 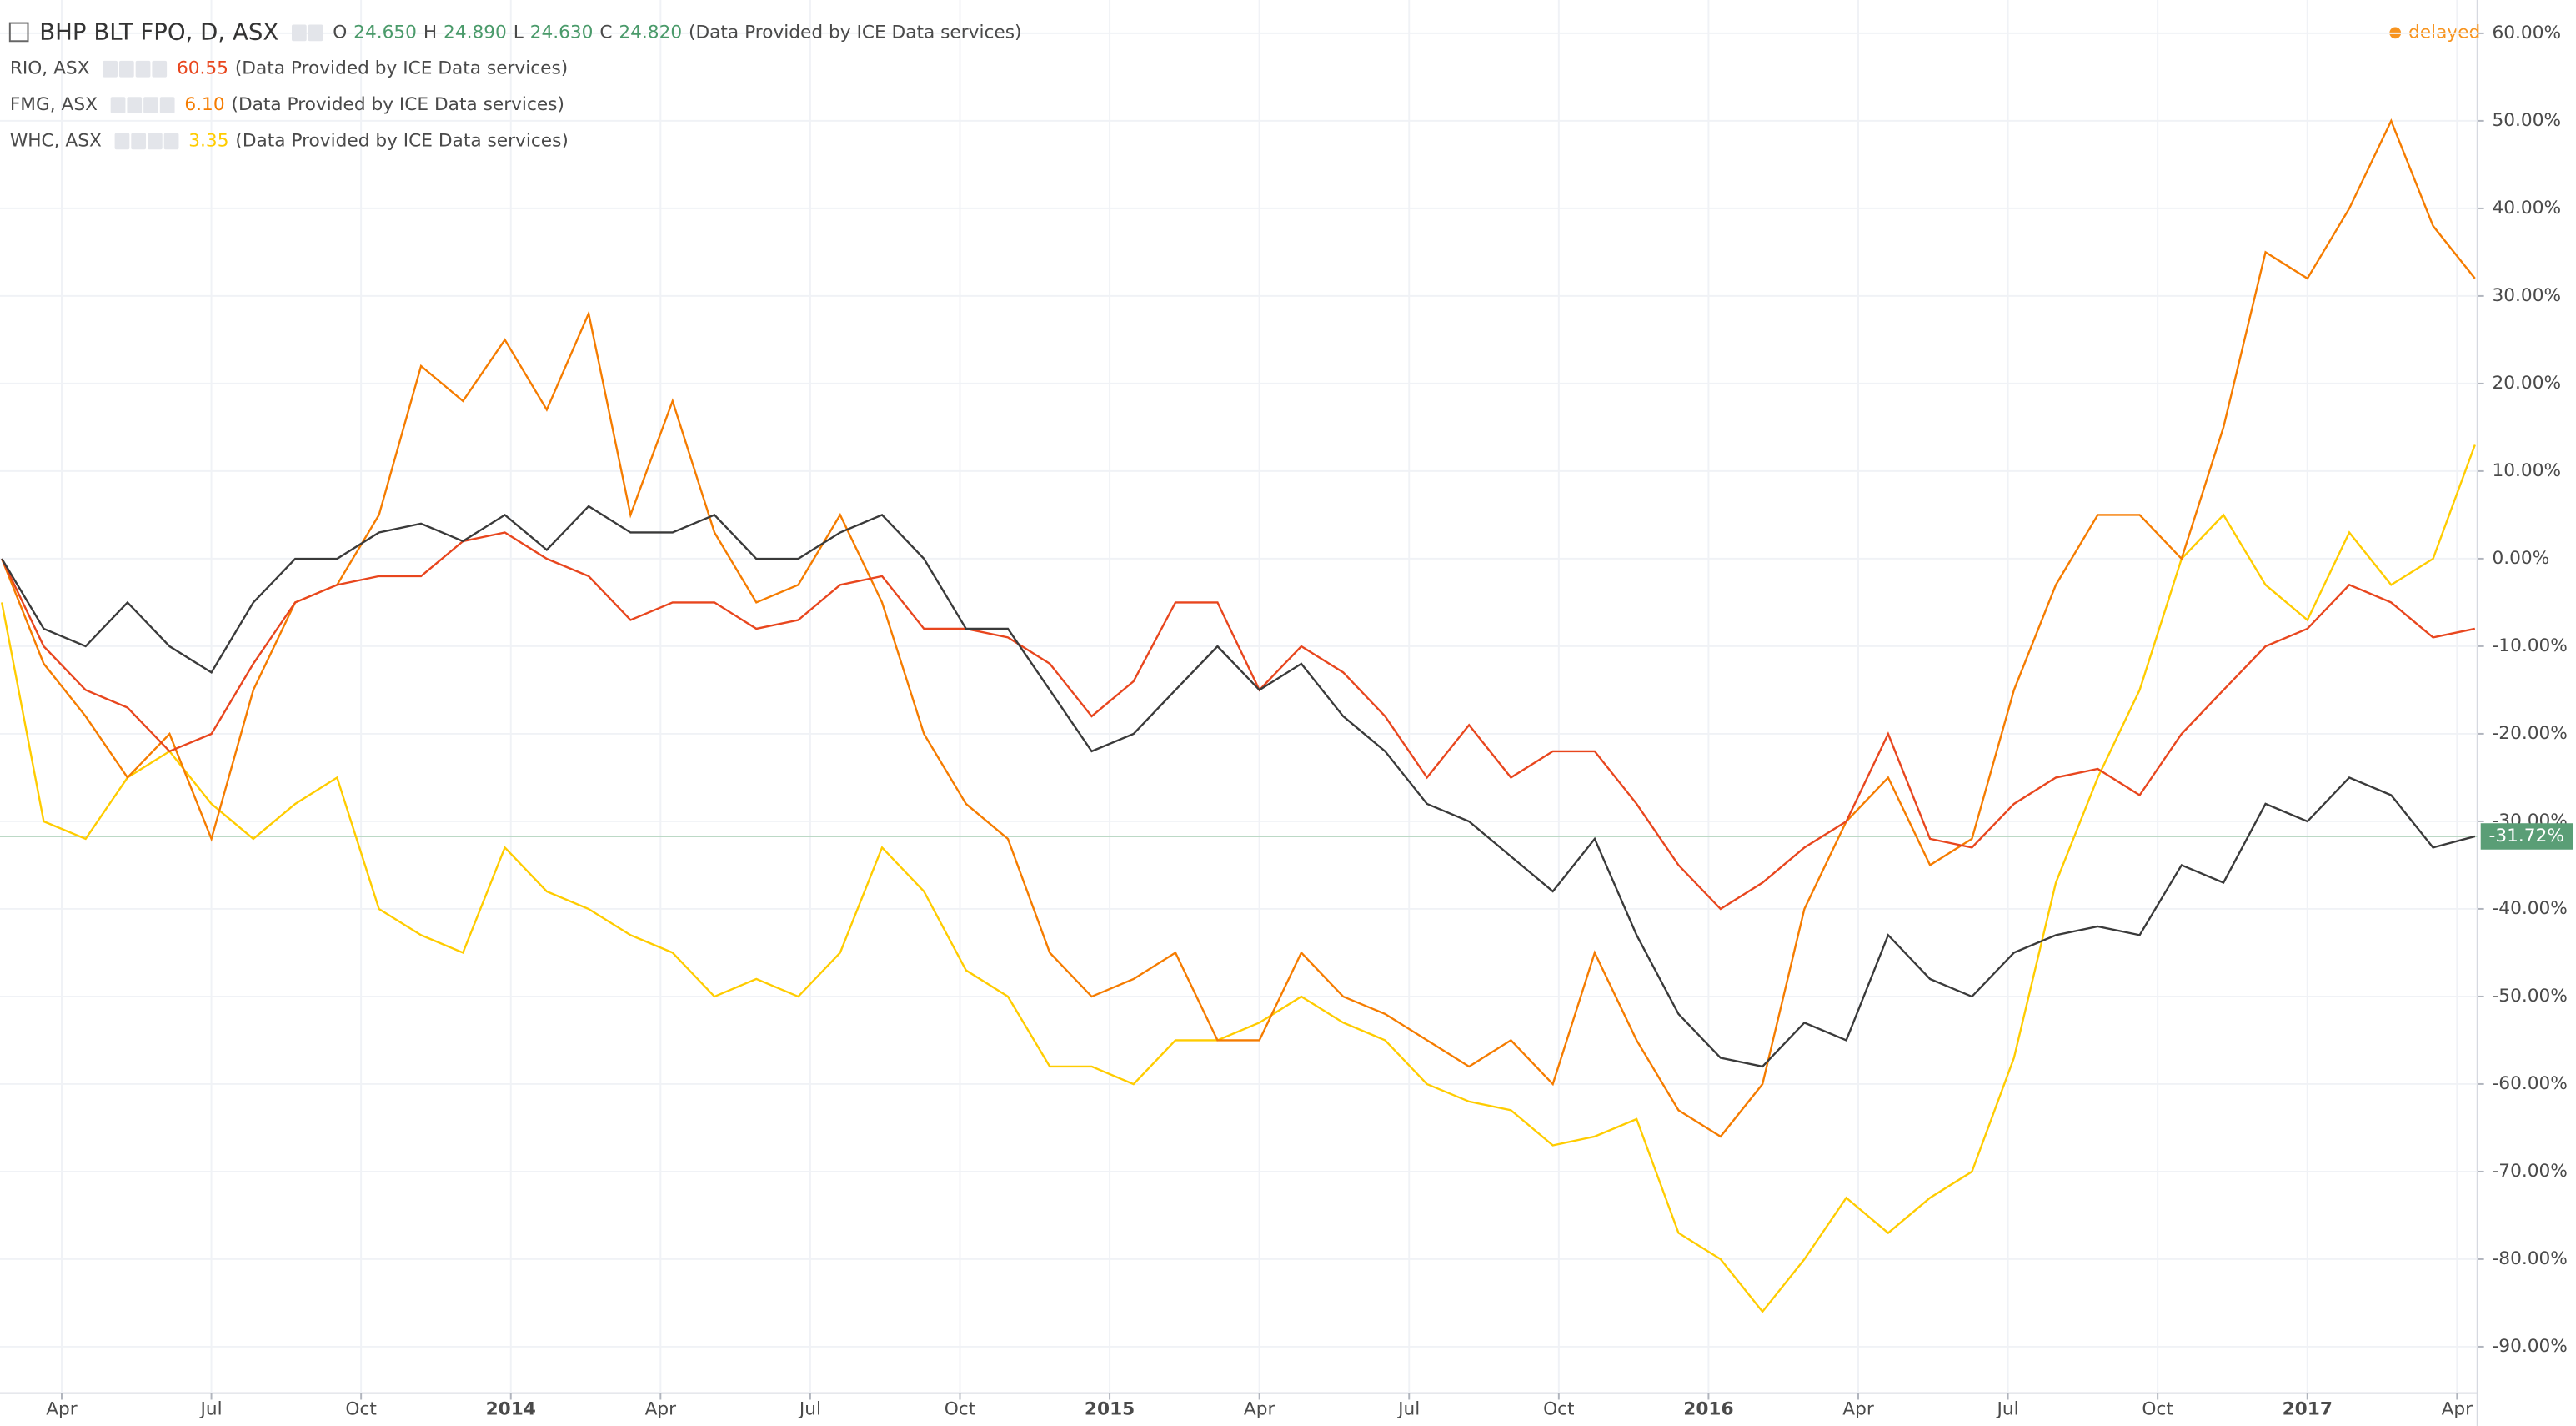 I want to click on y-tick-label: 40.00%, so click(x=2526, y=208).